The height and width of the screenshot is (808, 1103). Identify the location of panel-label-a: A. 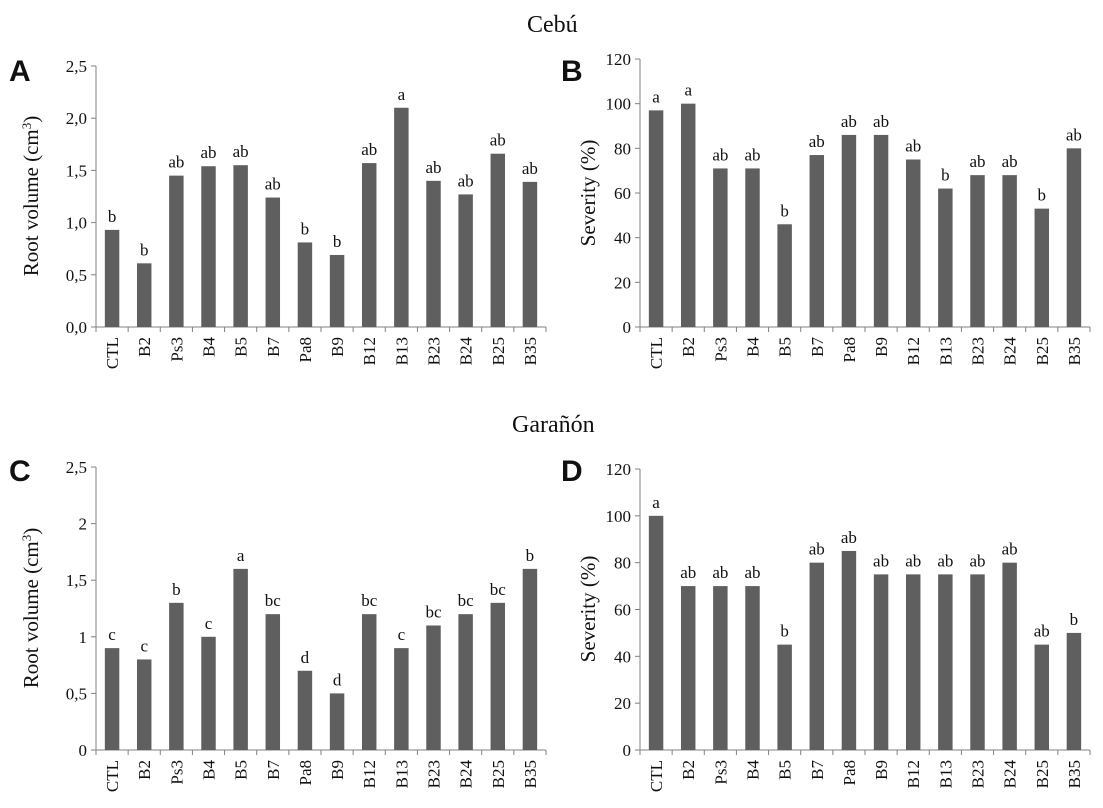
(20, 71).